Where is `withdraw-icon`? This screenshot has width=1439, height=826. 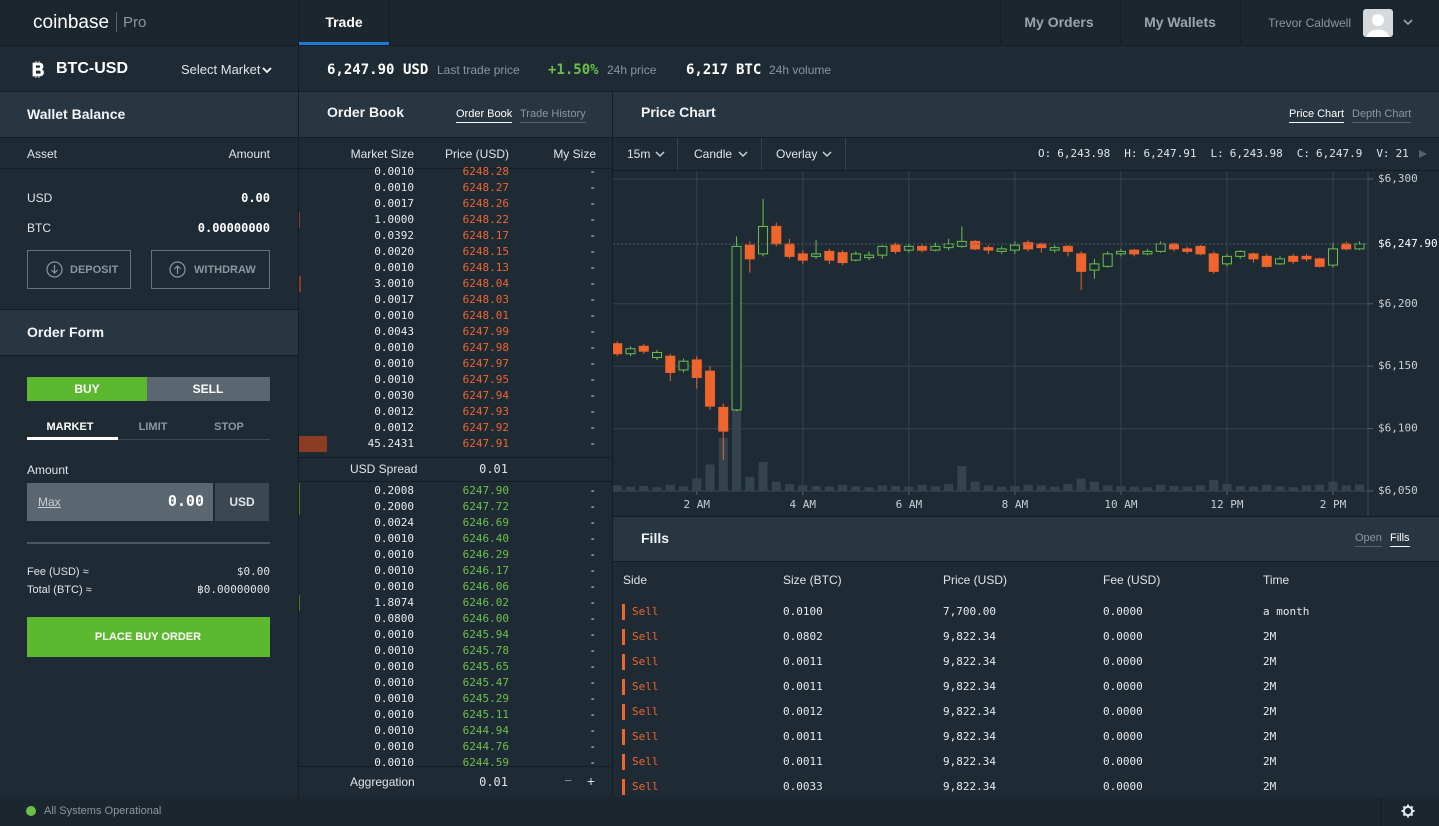
withdraw-icon is located at coordinates (177, 269).